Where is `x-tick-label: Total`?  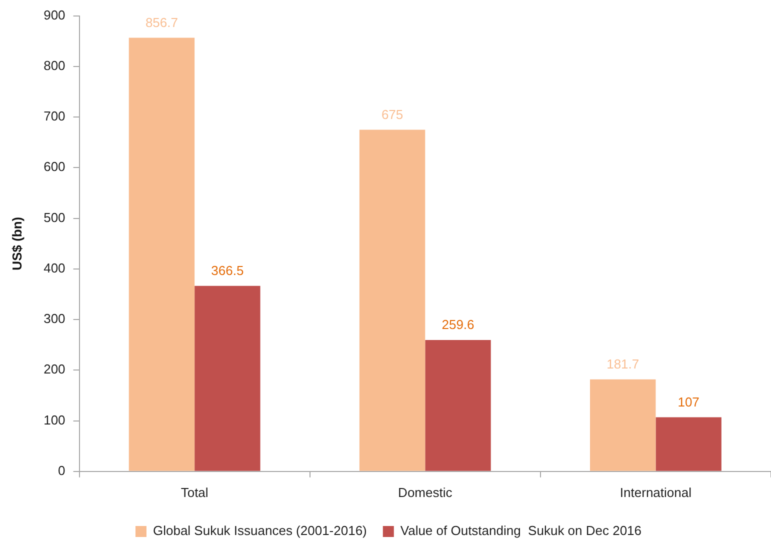
x-tick-label: Total is located at coordinates (194, 492).